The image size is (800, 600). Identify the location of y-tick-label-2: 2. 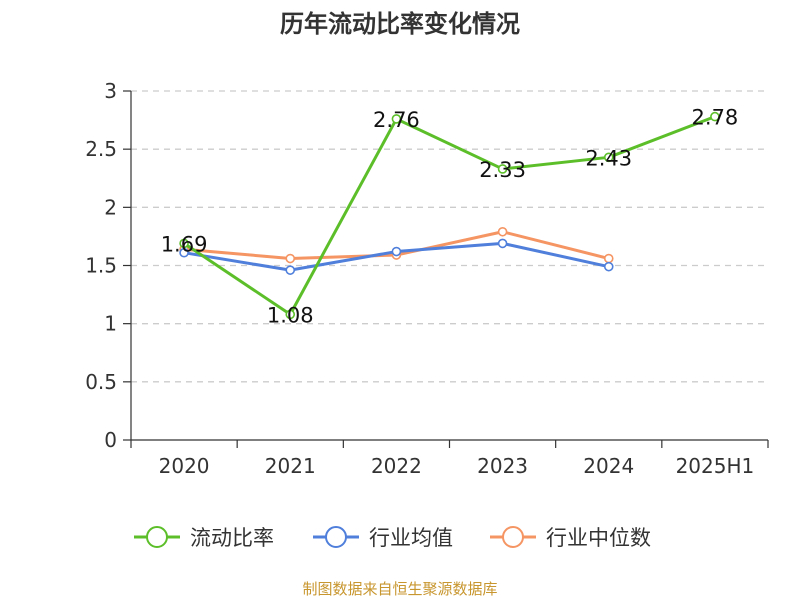
(110, 207).